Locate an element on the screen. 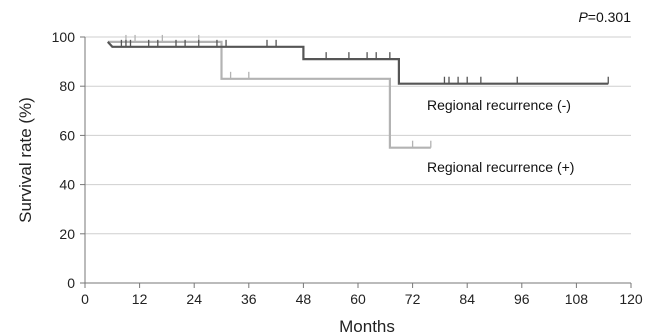  y-tick-labels: 0 20 40 60 80 100 is located at coordinates (64, 160).